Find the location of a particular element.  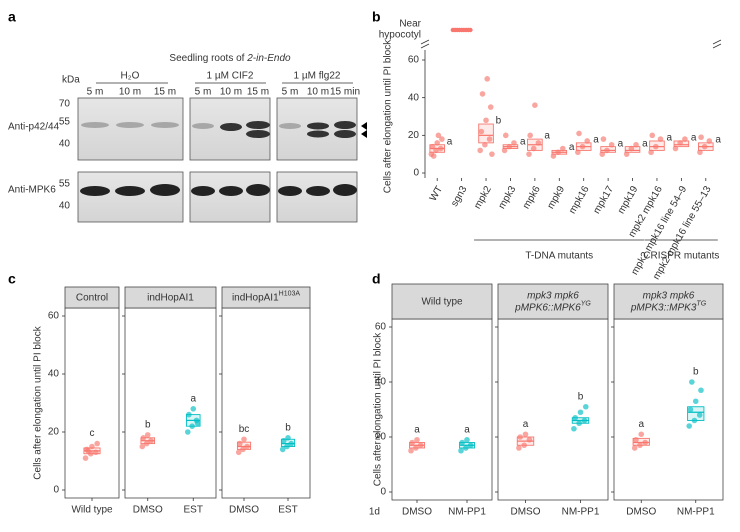

marker: 40 is located at coordinates (65, 144).